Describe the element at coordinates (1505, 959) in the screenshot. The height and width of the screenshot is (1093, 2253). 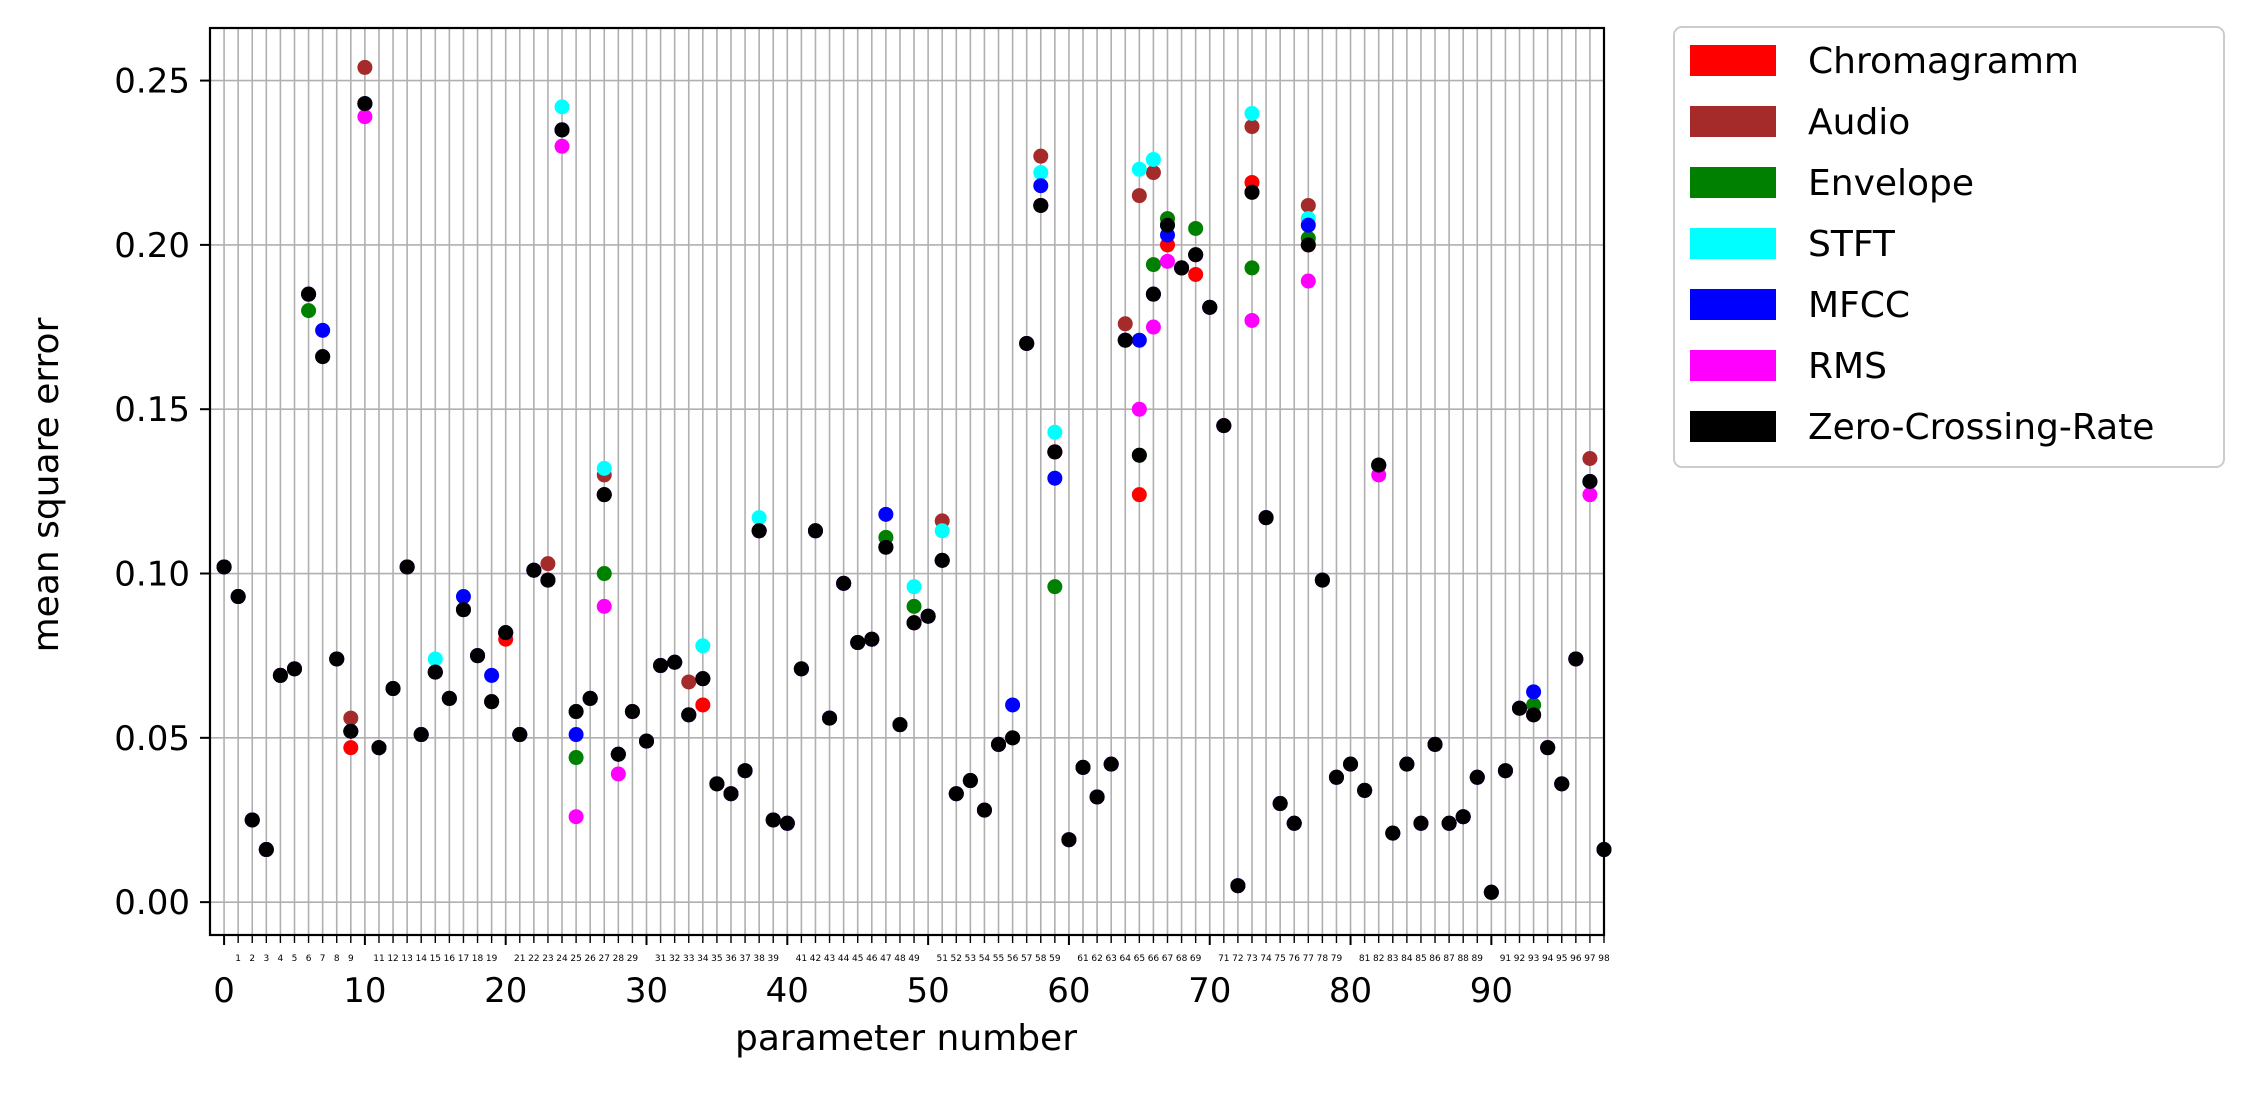
I see `x-minor-tick-label: 91` at that location.